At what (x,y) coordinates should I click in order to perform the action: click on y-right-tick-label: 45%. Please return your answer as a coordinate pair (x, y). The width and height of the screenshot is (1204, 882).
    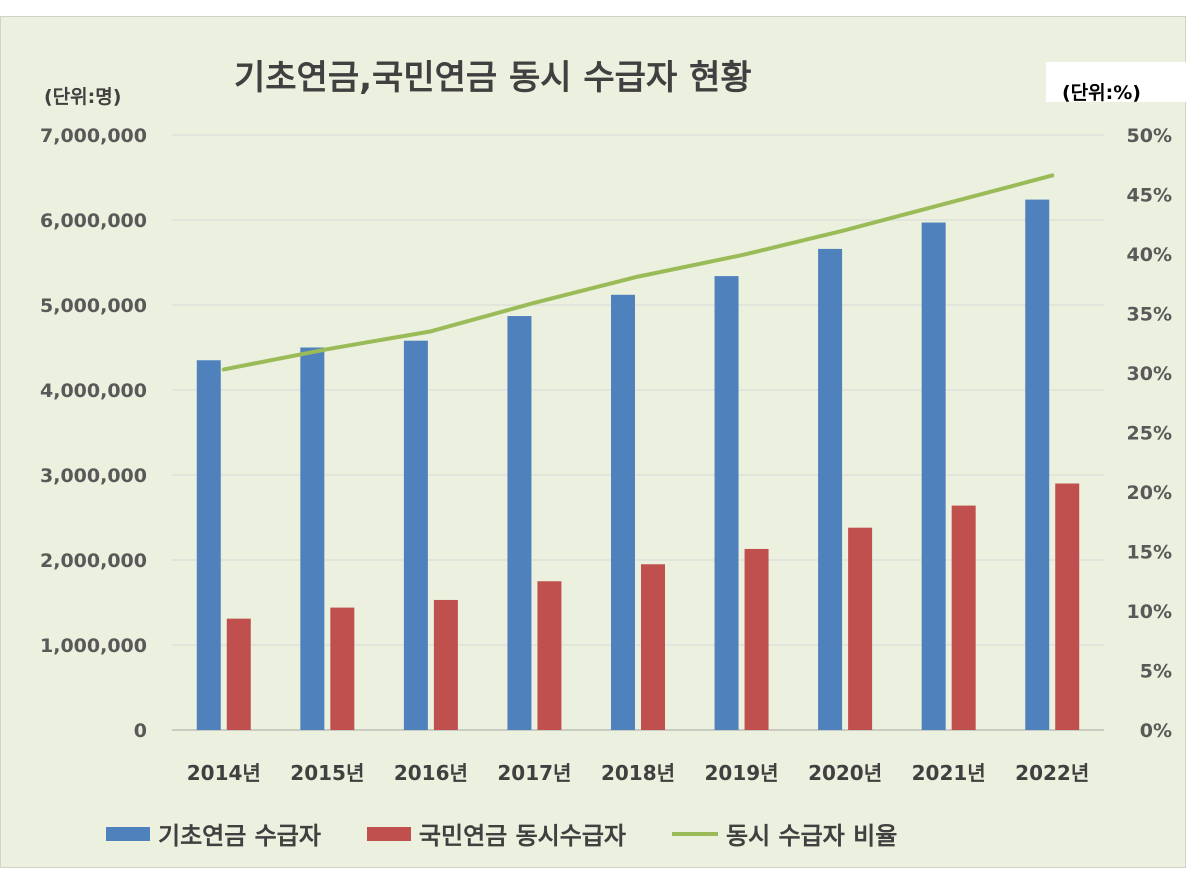
    Looking at the image, I should click on (1149, 196).